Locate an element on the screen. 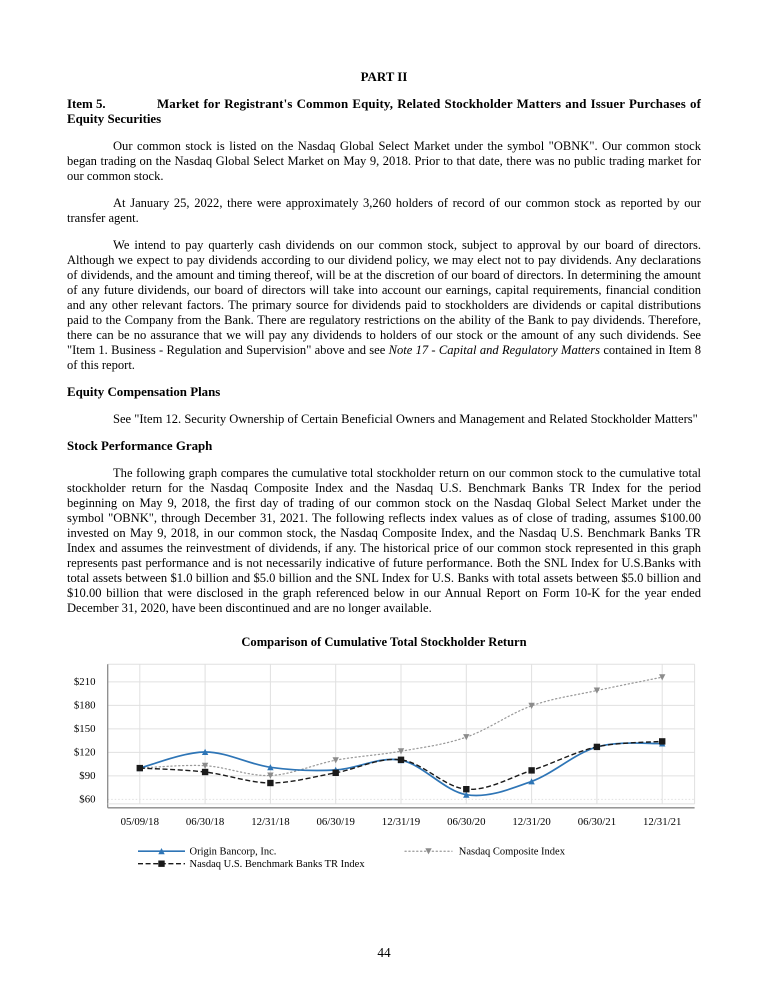 The image size is (768, 993). svg-text: $150 is located at coordinates (85, 729).